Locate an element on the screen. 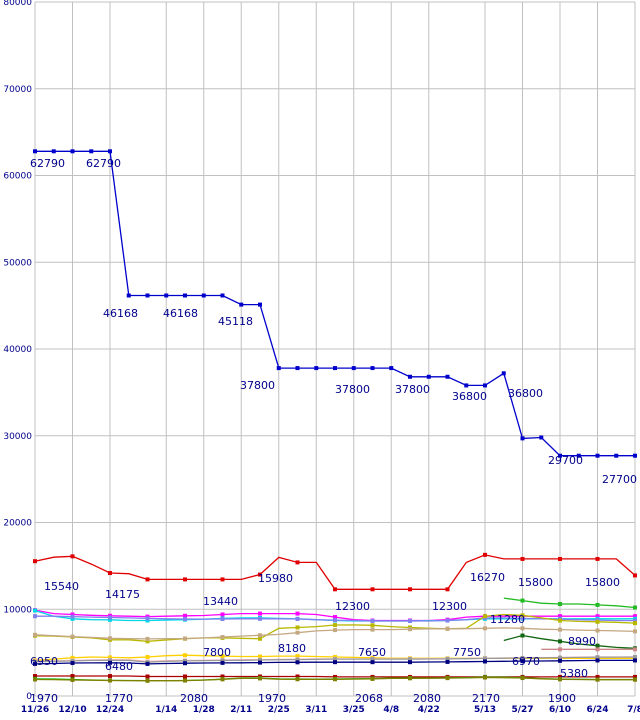 The width and height of the screenshot is (640, 720). y-tick-label: 50000 is located at coordinates (17, 263).